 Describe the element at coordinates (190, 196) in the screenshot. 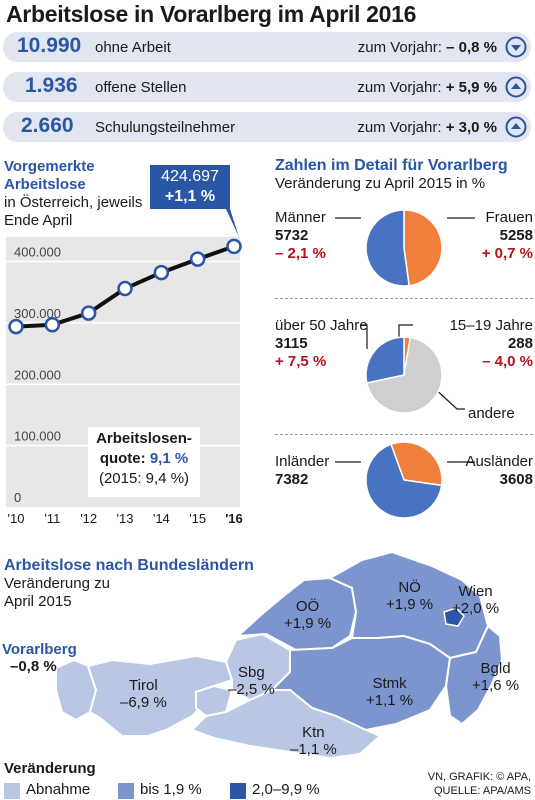

I see `callout-change: +1,1 %` at that location.